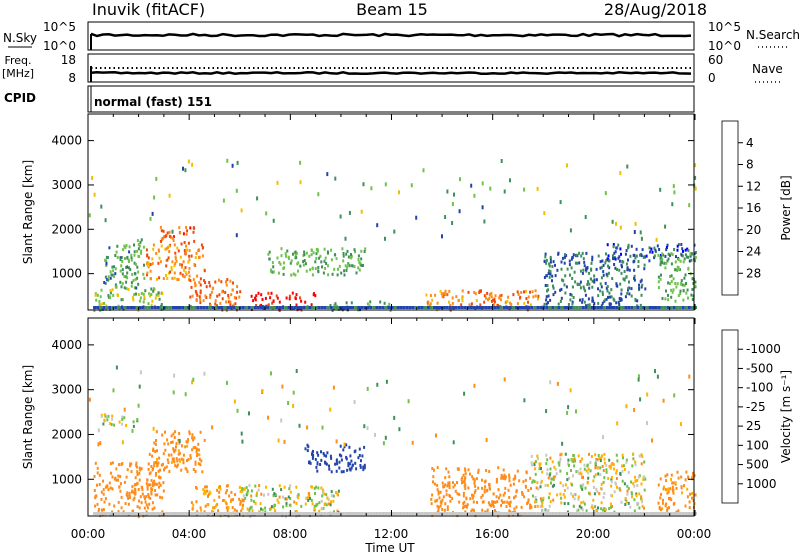  I want to click on y-tick-label: 1000, so click(66, 479).